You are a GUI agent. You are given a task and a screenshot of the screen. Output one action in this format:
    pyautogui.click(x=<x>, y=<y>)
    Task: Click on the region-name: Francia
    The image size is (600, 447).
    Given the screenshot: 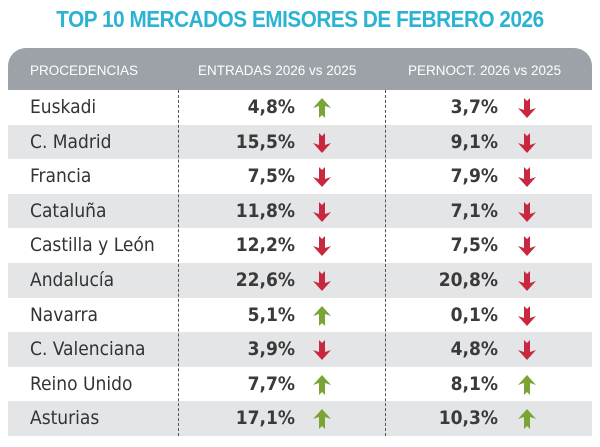 What is the action you would take?
    pyautogui.click(x=61, y=176)
    